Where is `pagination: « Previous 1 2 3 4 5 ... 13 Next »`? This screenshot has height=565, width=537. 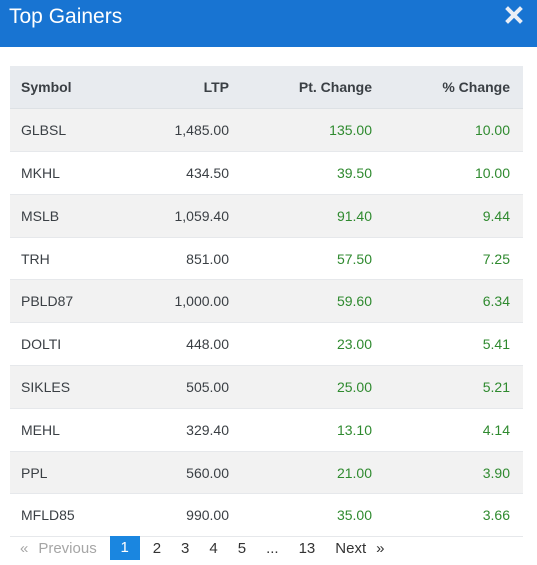
pagination: « Previous 1 2 3 4 5 ... 13 Next » is located at coordinates (202, 548).